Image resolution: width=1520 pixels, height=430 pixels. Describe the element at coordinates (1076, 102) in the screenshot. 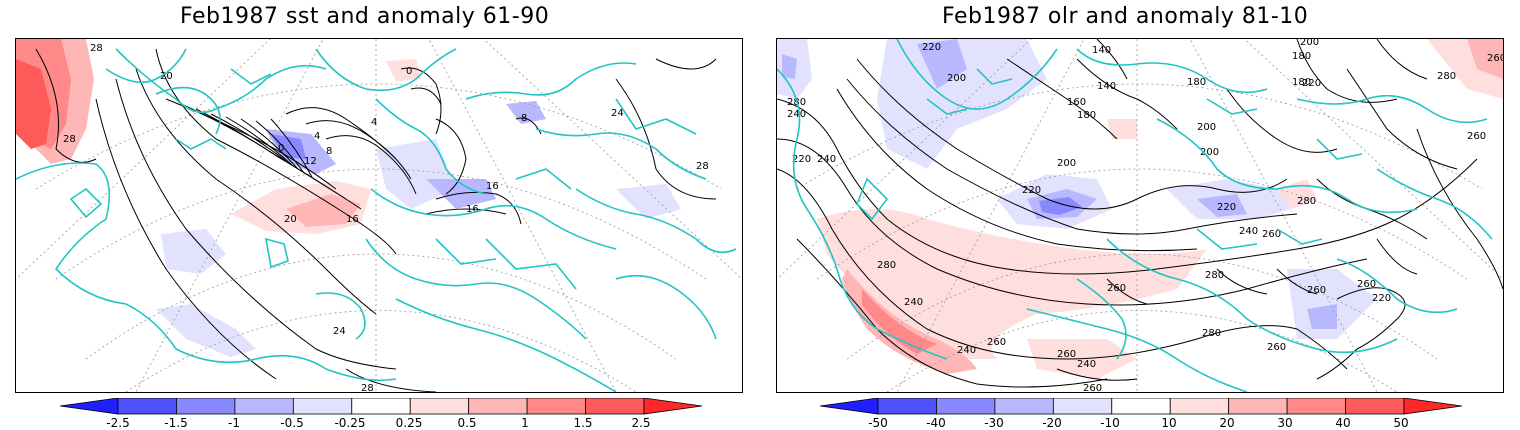

I see `contour-label: 160` at that location.